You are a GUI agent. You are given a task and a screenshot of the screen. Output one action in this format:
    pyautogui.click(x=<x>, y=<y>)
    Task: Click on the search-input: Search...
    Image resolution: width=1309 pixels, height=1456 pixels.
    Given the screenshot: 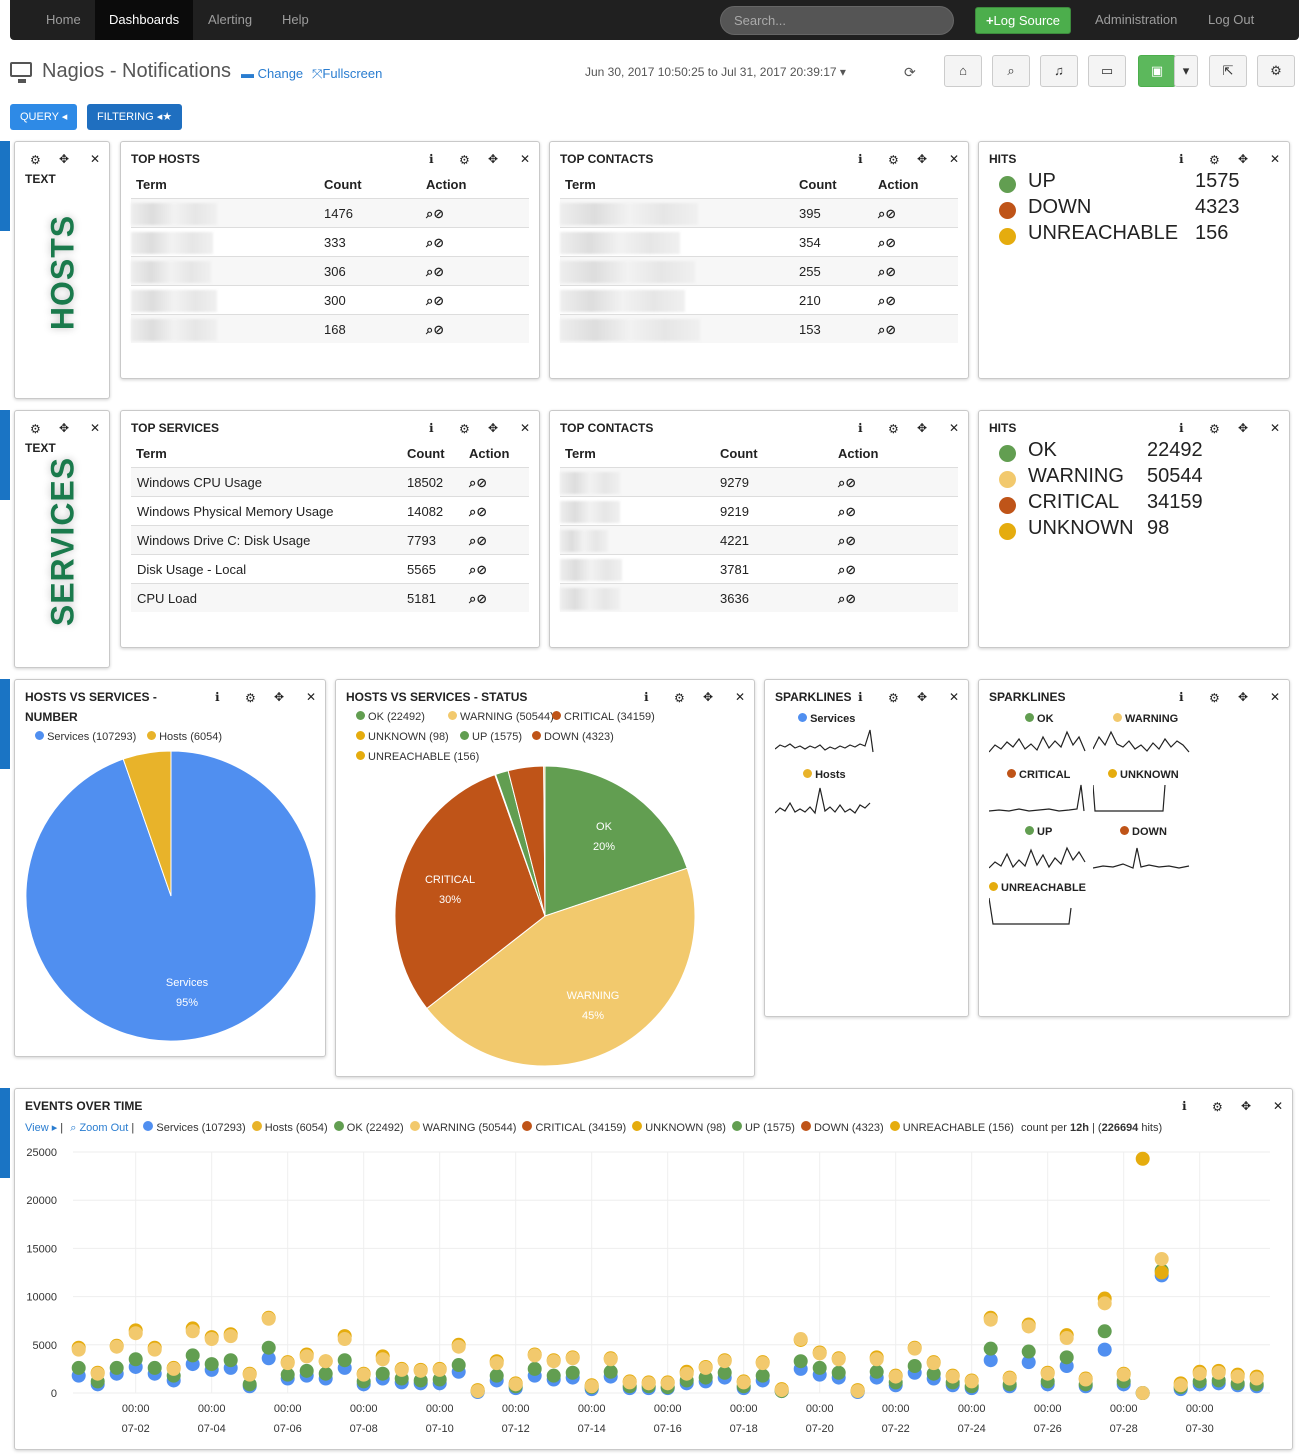 What is the action you would take?
    pyautogui.click(x=837, y=20)
    